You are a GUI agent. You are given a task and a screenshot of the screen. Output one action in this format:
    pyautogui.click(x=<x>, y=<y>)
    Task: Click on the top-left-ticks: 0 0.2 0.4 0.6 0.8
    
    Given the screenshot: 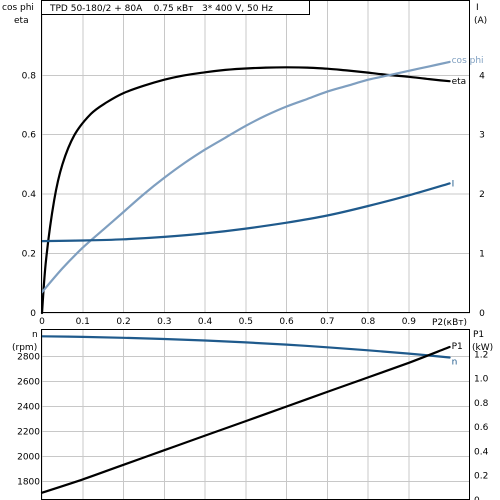 What is the action you would take?
    pyautogui.click(x=29, y=195)
    